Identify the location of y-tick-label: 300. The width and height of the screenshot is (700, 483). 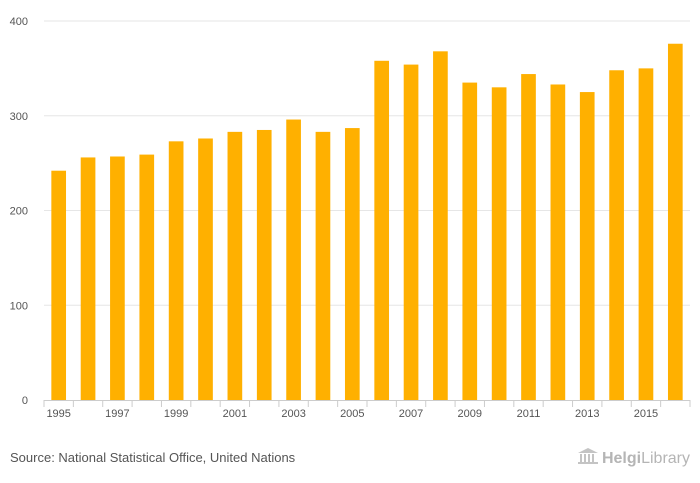
(19, 117).